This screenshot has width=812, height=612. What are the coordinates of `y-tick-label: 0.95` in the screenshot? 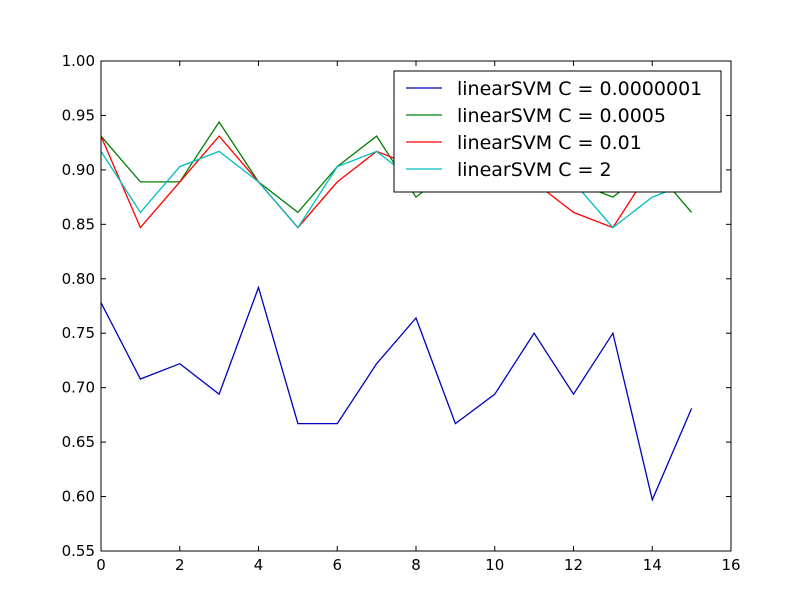 It's located at (78, 115).